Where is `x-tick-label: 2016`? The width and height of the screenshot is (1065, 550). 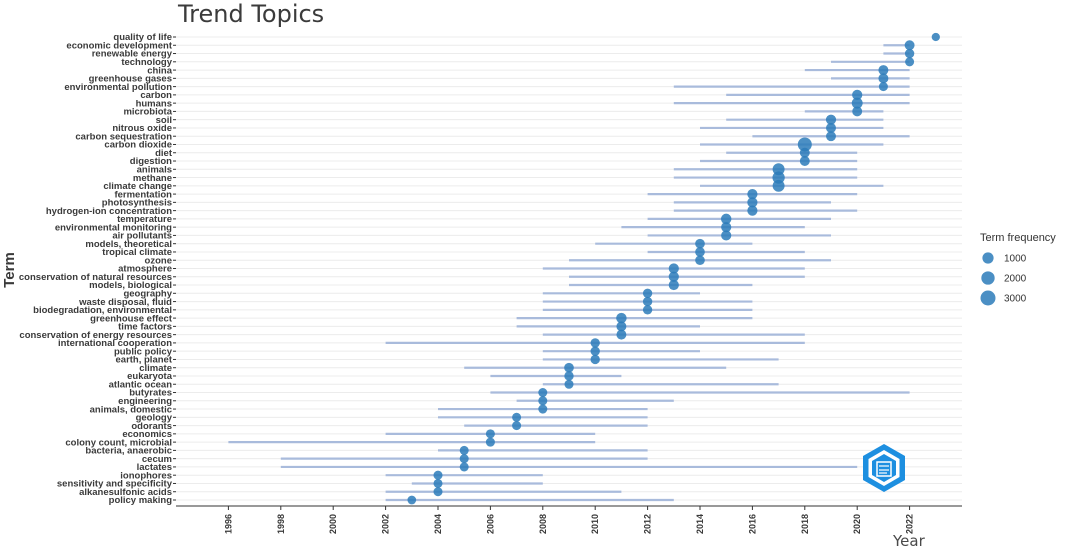 x-tick-label: 2016 is located at coordinates (752, 524).